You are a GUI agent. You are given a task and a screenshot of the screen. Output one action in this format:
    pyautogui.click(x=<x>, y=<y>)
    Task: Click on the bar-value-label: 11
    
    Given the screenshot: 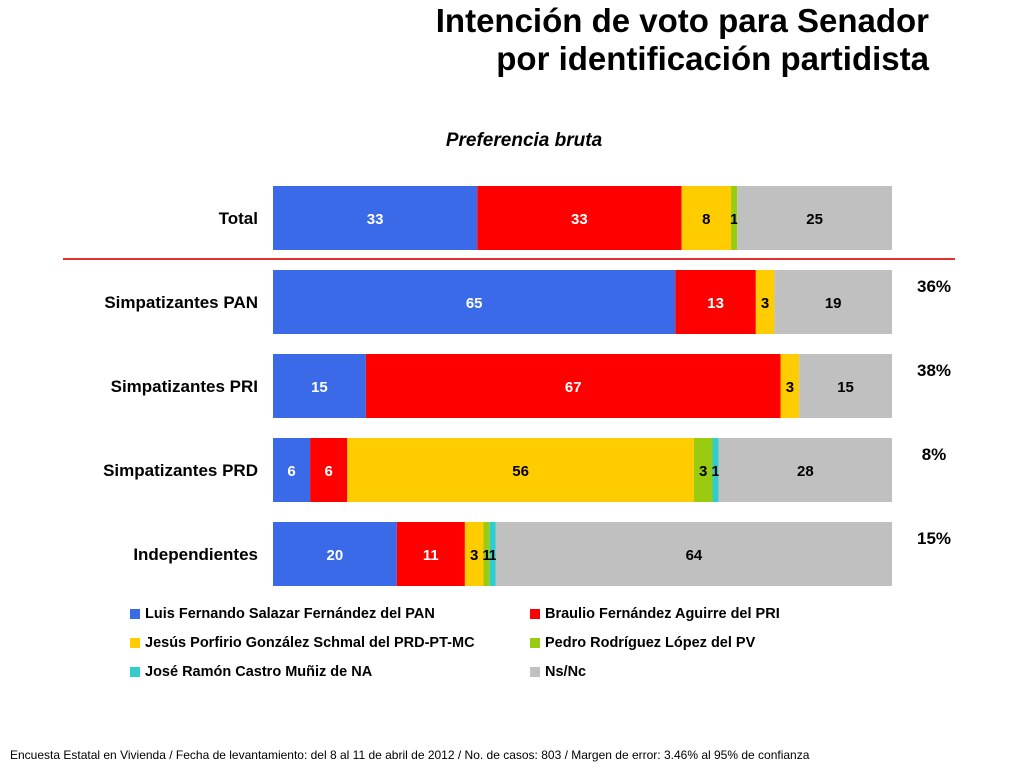 What is the action you would take?
    pyautogui.click(x=431, y=555)
    